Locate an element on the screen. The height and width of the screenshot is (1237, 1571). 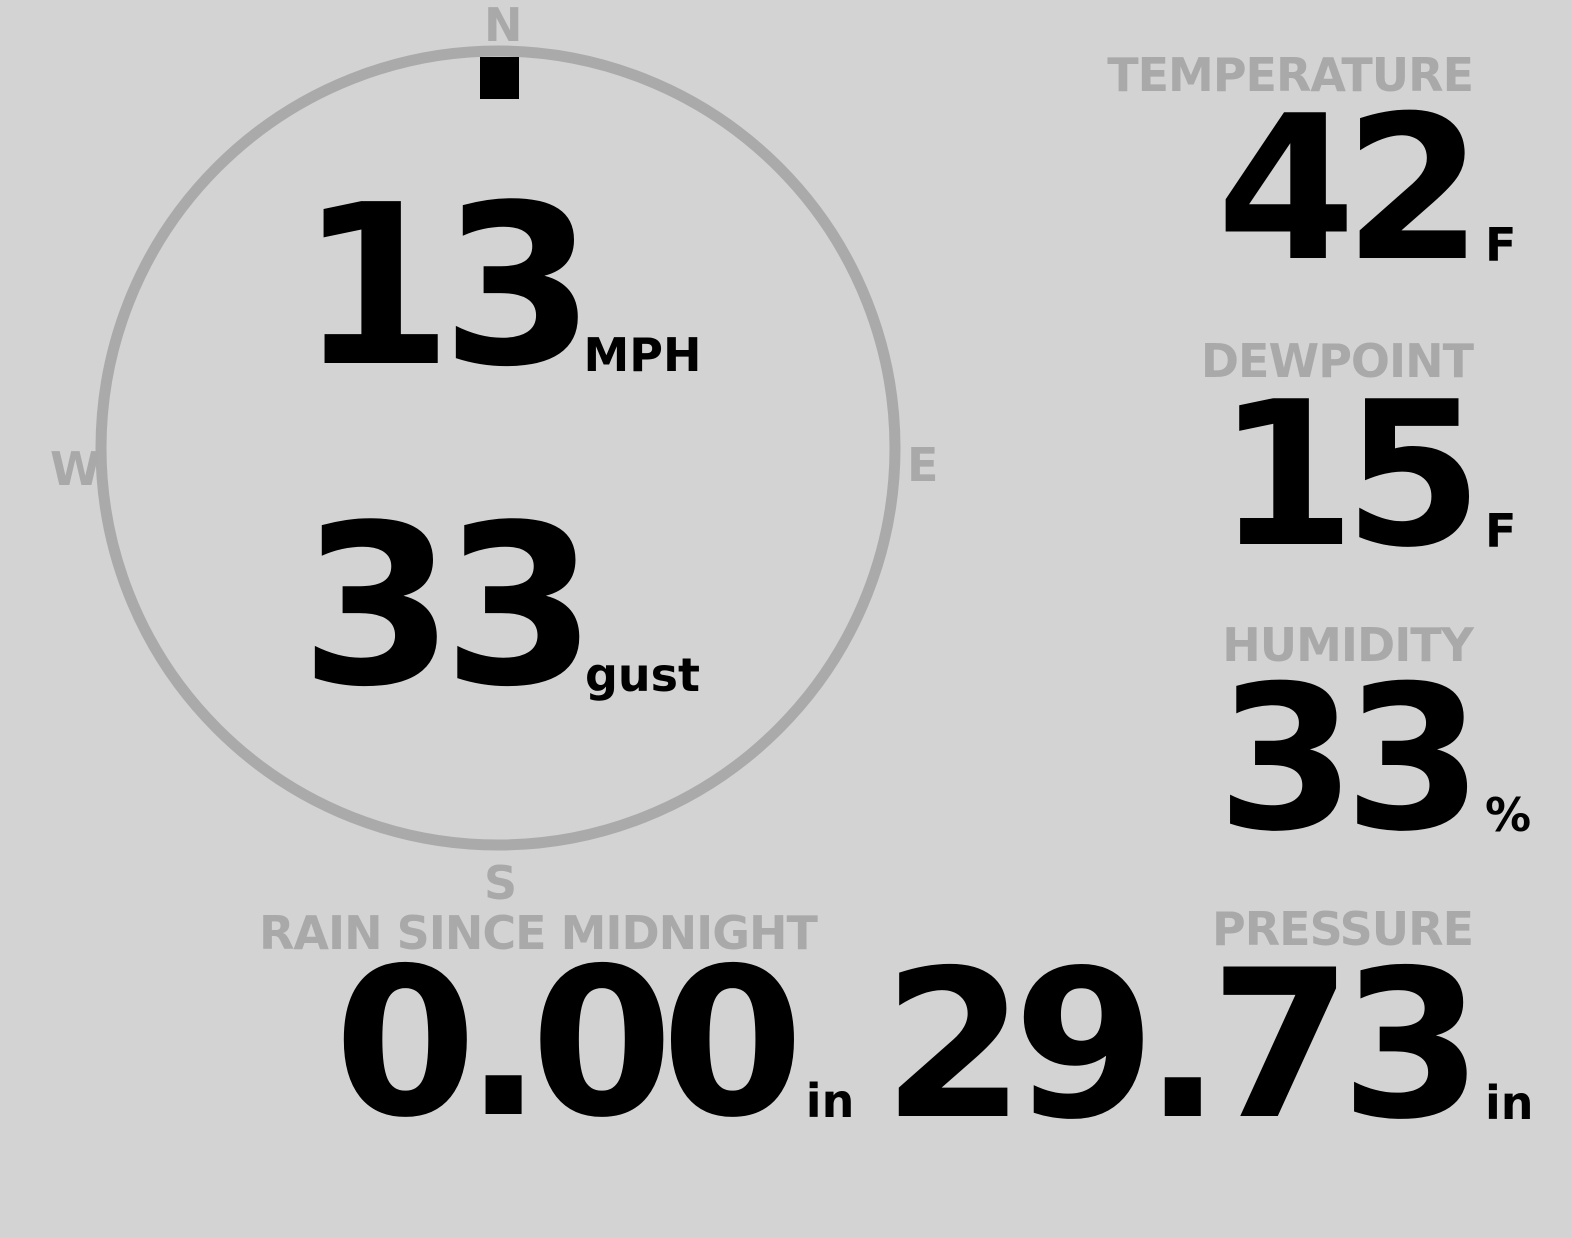
wind-speed-value: 13 is located at coordinates (447, 287).